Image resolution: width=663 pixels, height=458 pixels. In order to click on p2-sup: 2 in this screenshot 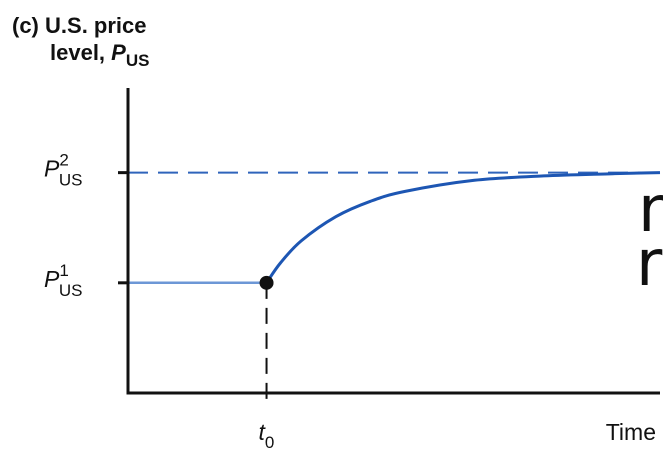, I will do `click(63, 160)`.